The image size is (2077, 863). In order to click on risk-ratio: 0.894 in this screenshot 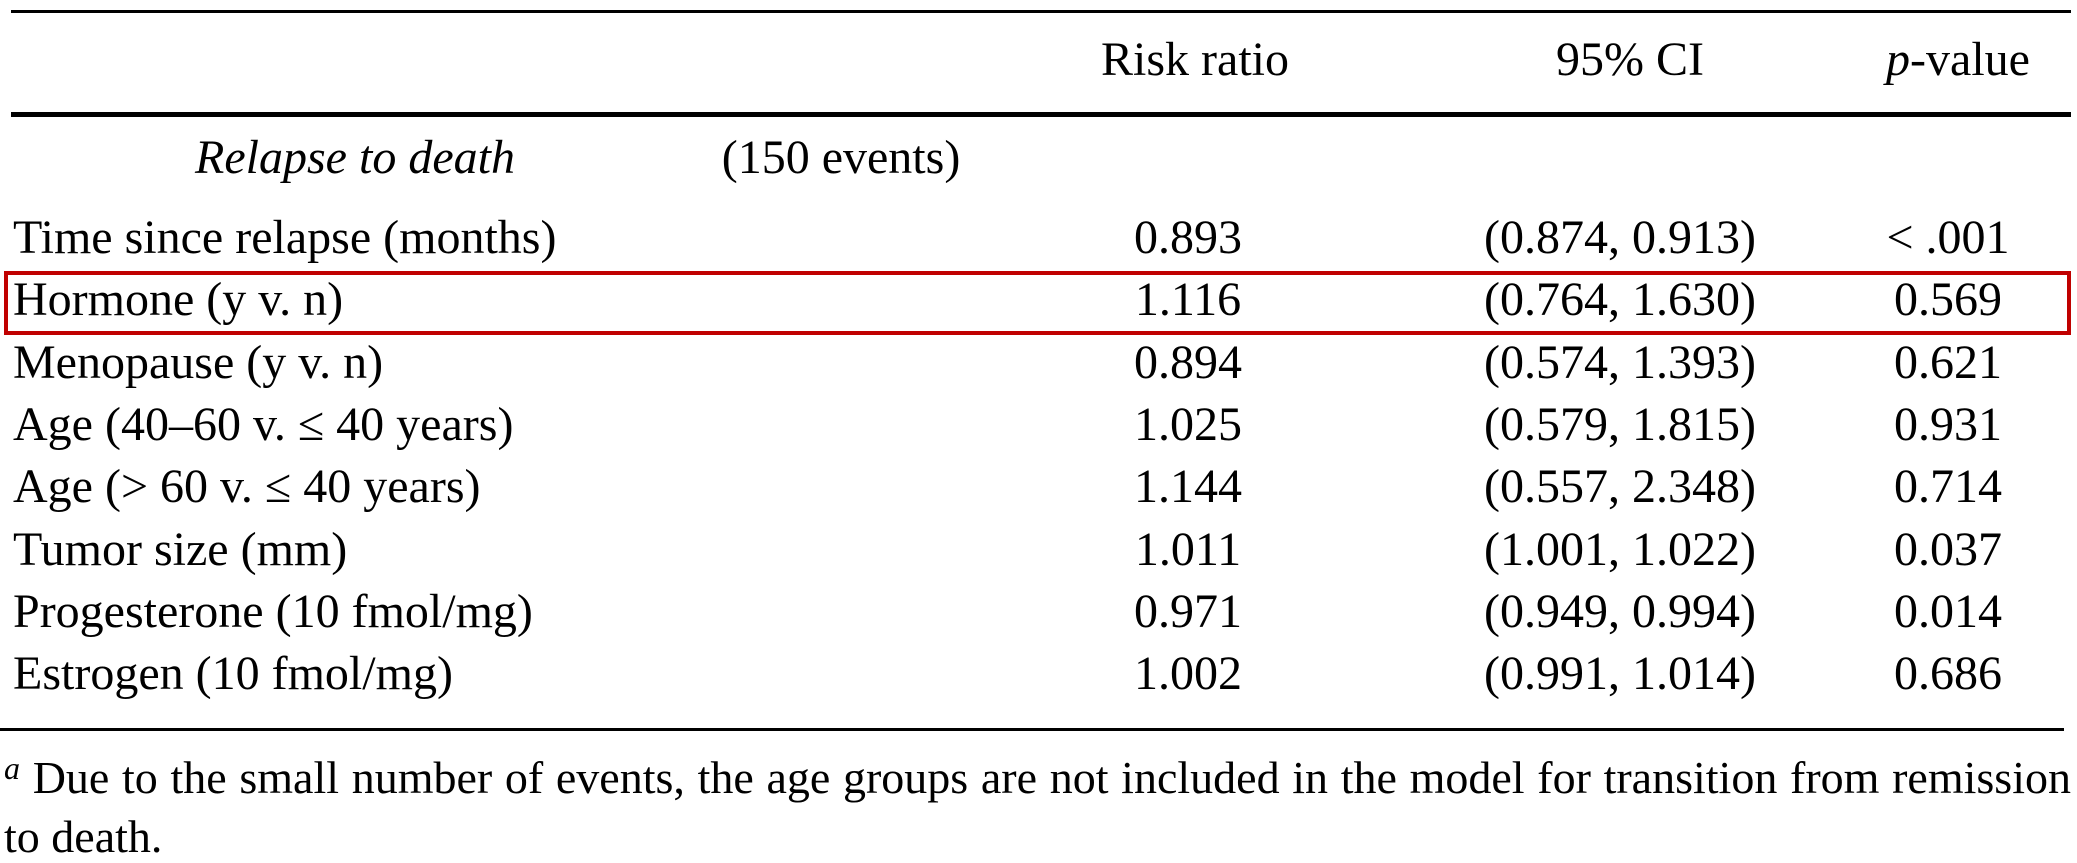, I will do `click(1188, 362)`.